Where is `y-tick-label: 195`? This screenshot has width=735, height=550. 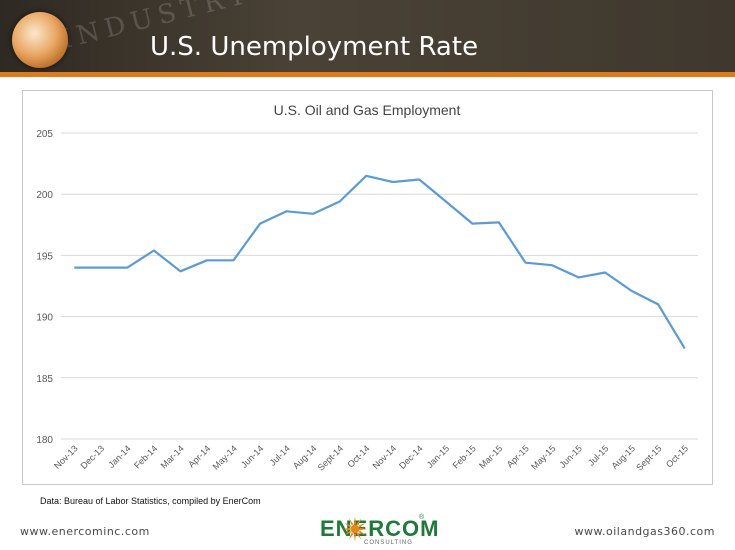 y-tick-label: 195 is located at coordinates (44, 256).